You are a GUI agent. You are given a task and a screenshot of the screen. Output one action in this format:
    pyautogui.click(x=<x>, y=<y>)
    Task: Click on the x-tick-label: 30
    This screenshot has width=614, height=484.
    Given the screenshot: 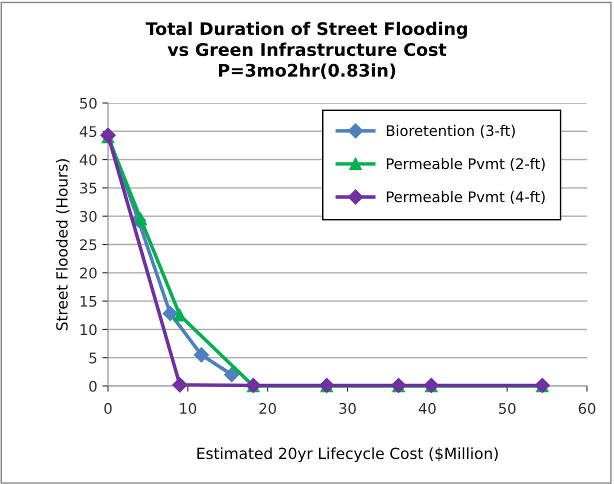 What is the action you would take?
    pyautogui.click(x=347, y=408)
    